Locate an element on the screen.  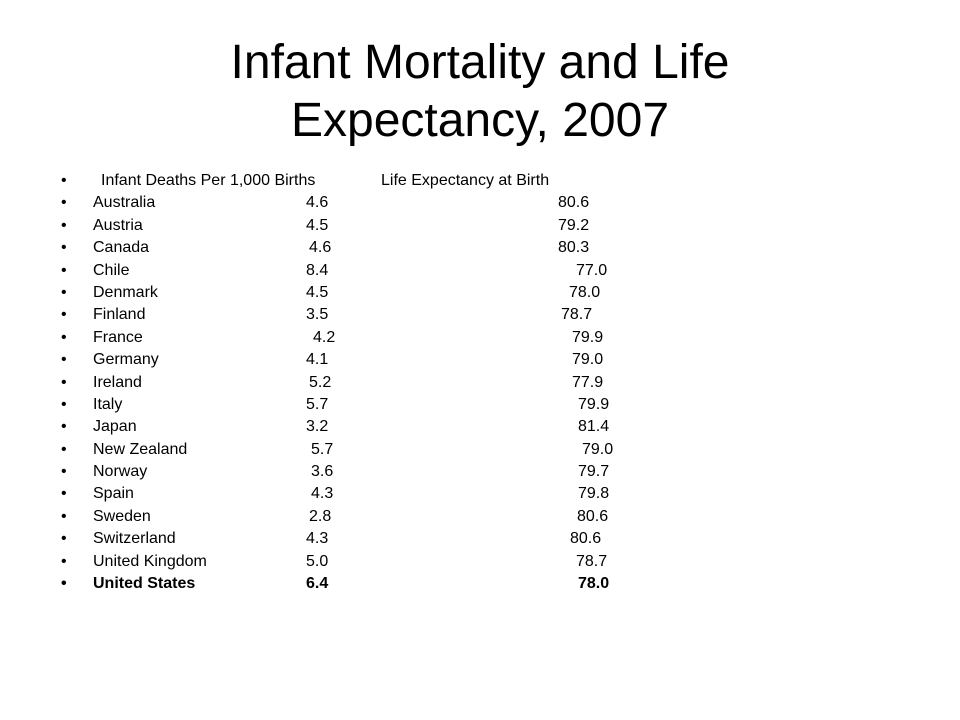
country-name: Japan is located at coordinates (115, 427).